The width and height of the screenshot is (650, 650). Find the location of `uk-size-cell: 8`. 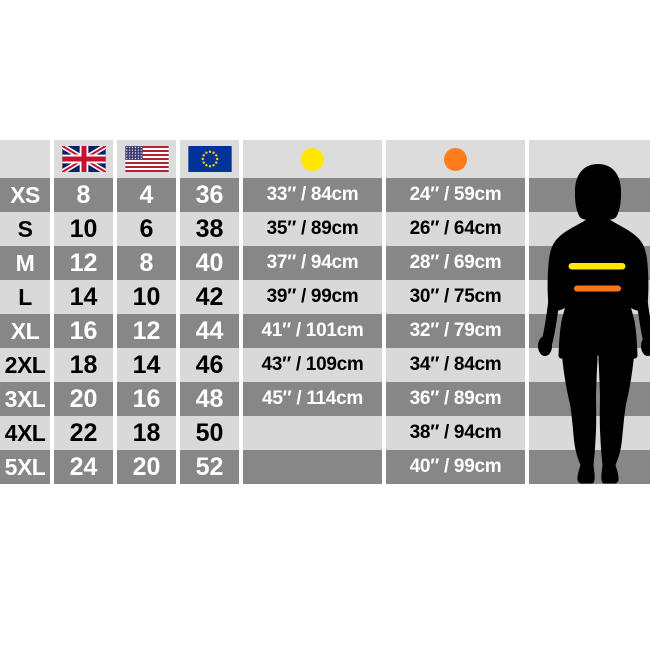

uk-size-cell: 8 is located at coordinates (83, 195).